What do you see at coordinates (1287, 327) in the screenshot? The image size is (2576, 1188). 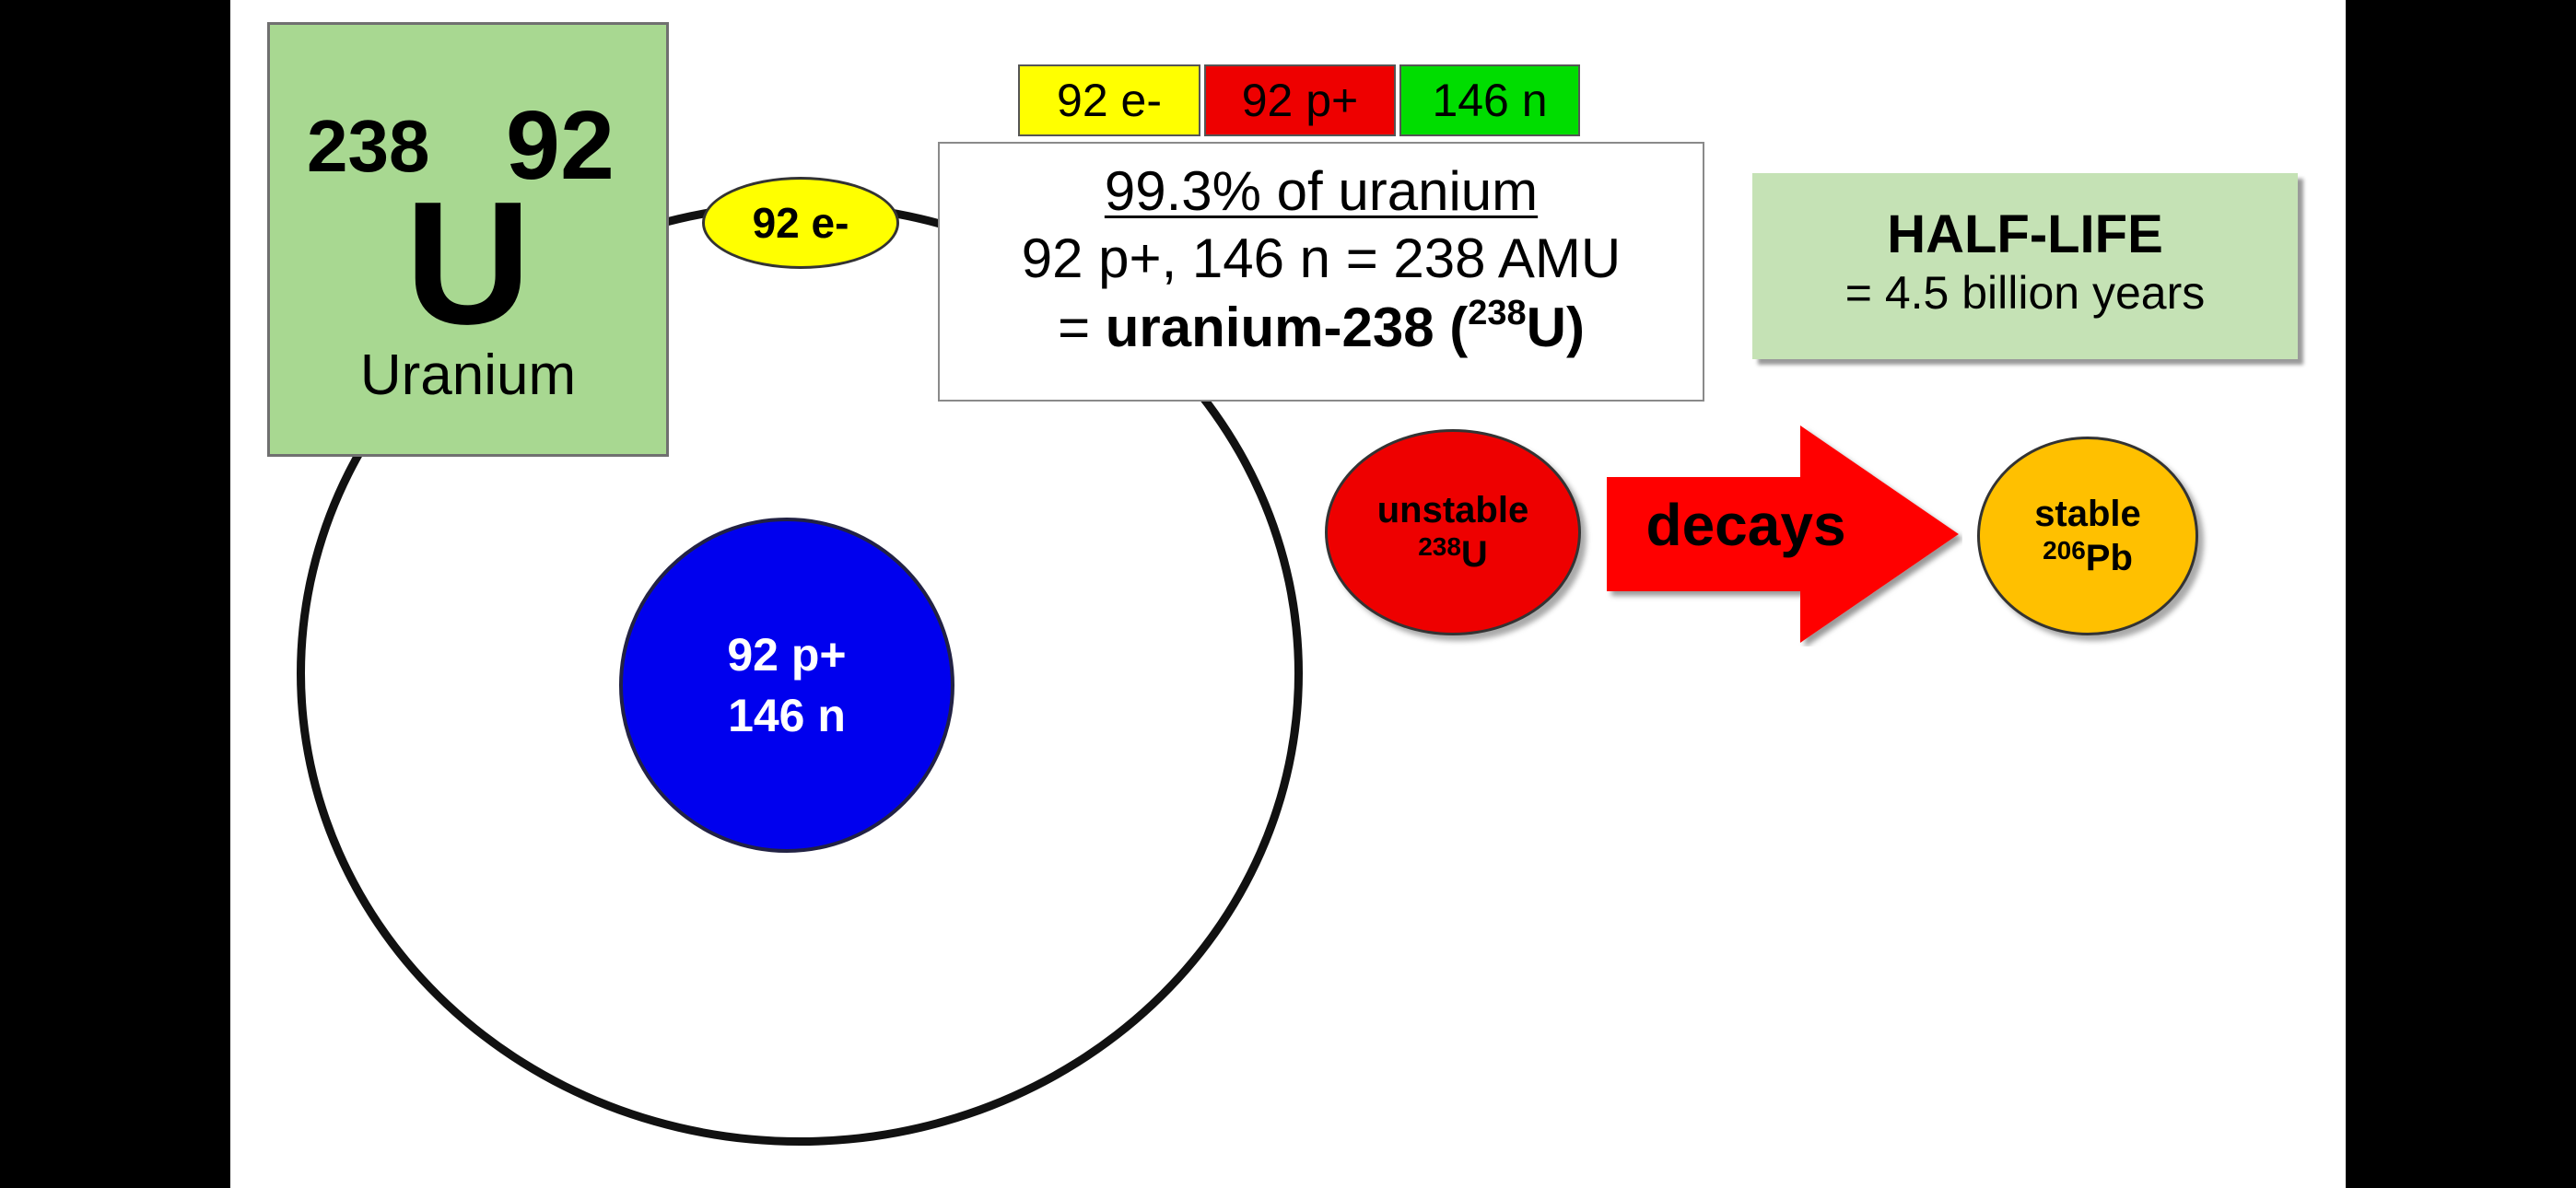 I see `isotope-name-text: uranium-238 (` at bounding box center [1287, 327].